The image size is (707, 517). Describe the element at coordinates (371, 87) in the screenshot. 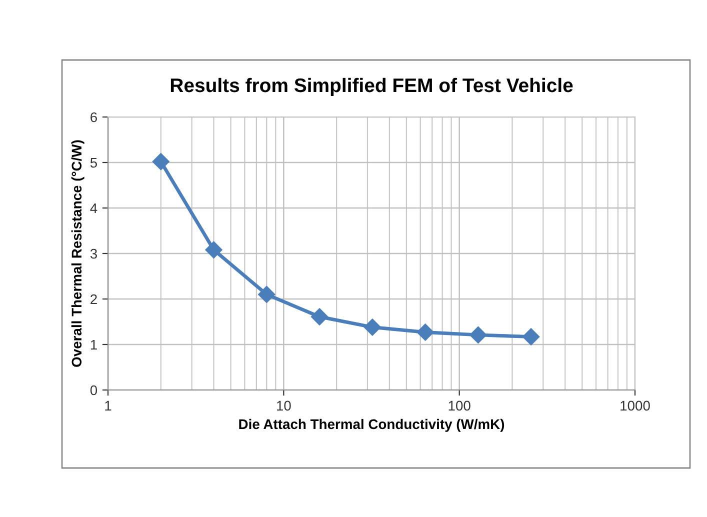

I see `chart-title: Results from Simplified FEM of Test Vehicle` at that location.